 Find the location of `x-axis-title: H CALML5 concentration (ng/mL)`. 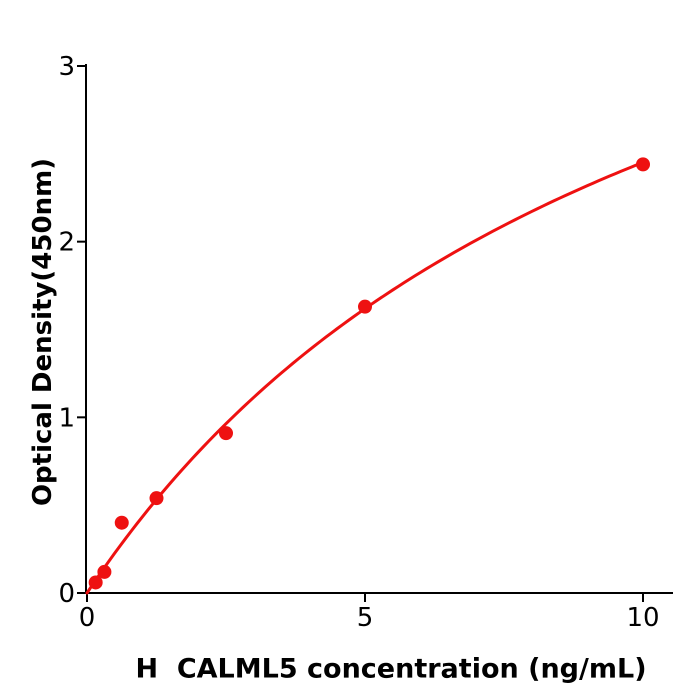

x-axis-title: H CALML5 concentration (ng/mL) is located at coordinates (391, 669).